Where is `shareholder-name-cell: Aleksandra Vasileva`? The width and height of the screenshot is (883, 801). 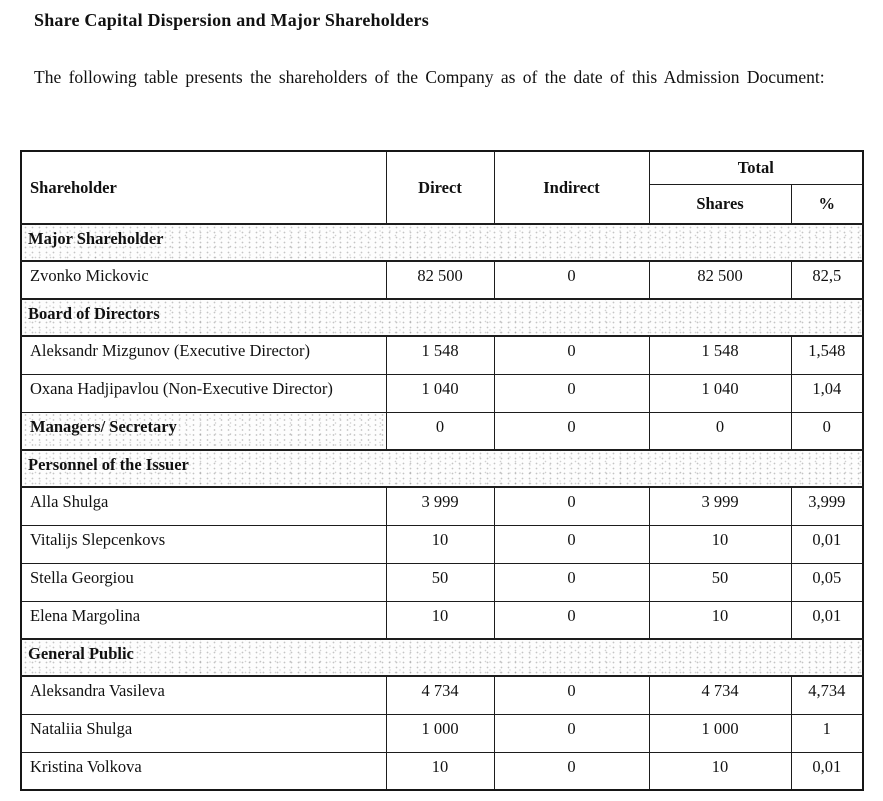 shareholder-name-cell: Aleksandra Vasileva is located at coordinates (203, 695).